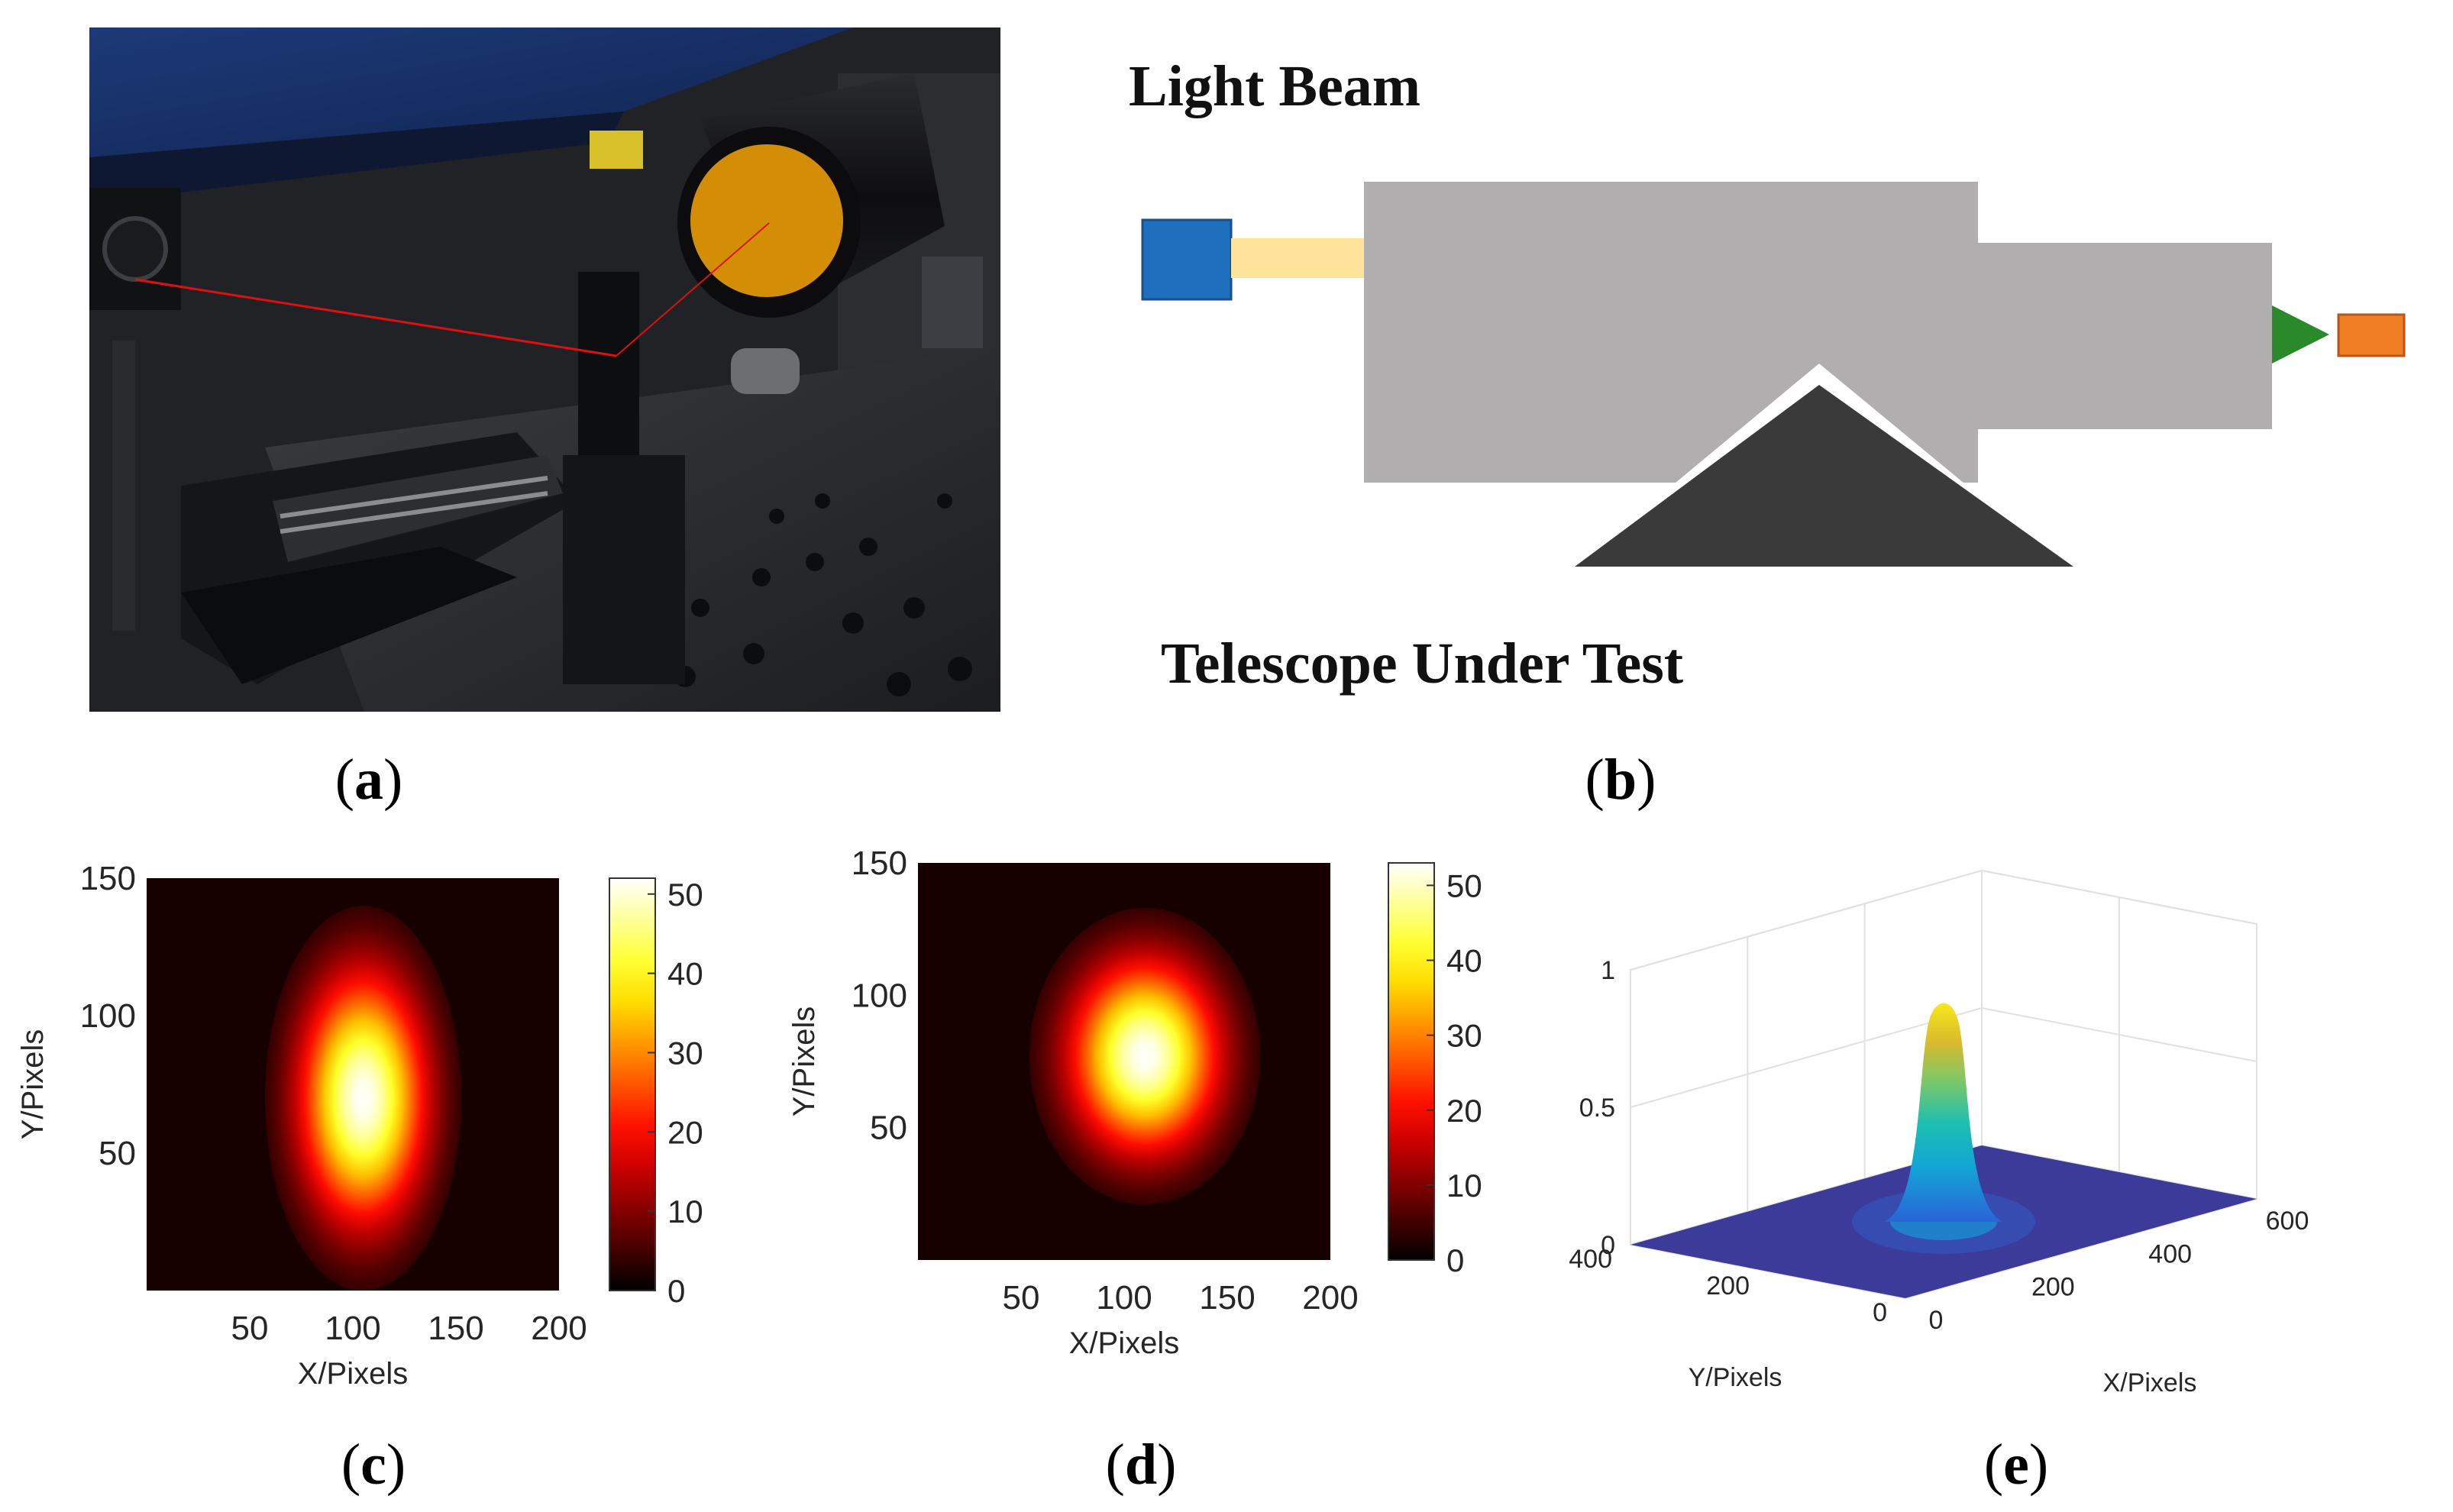  Describe the element at coordinates (1608, 970) in the screenshot. I see `z-tick-label: 1` at that location.